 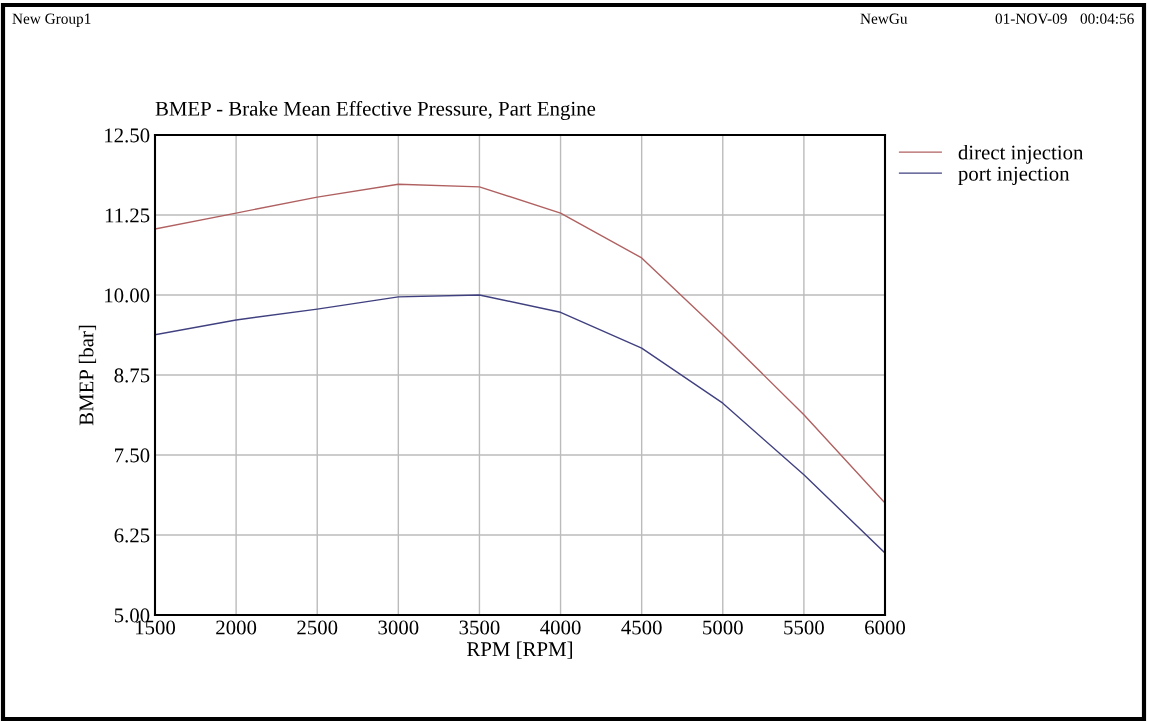 What do you see at coordinates (641, 627) in the screenshot?
I see `x-tick-label: 4500` at bounding box center [641, 627].